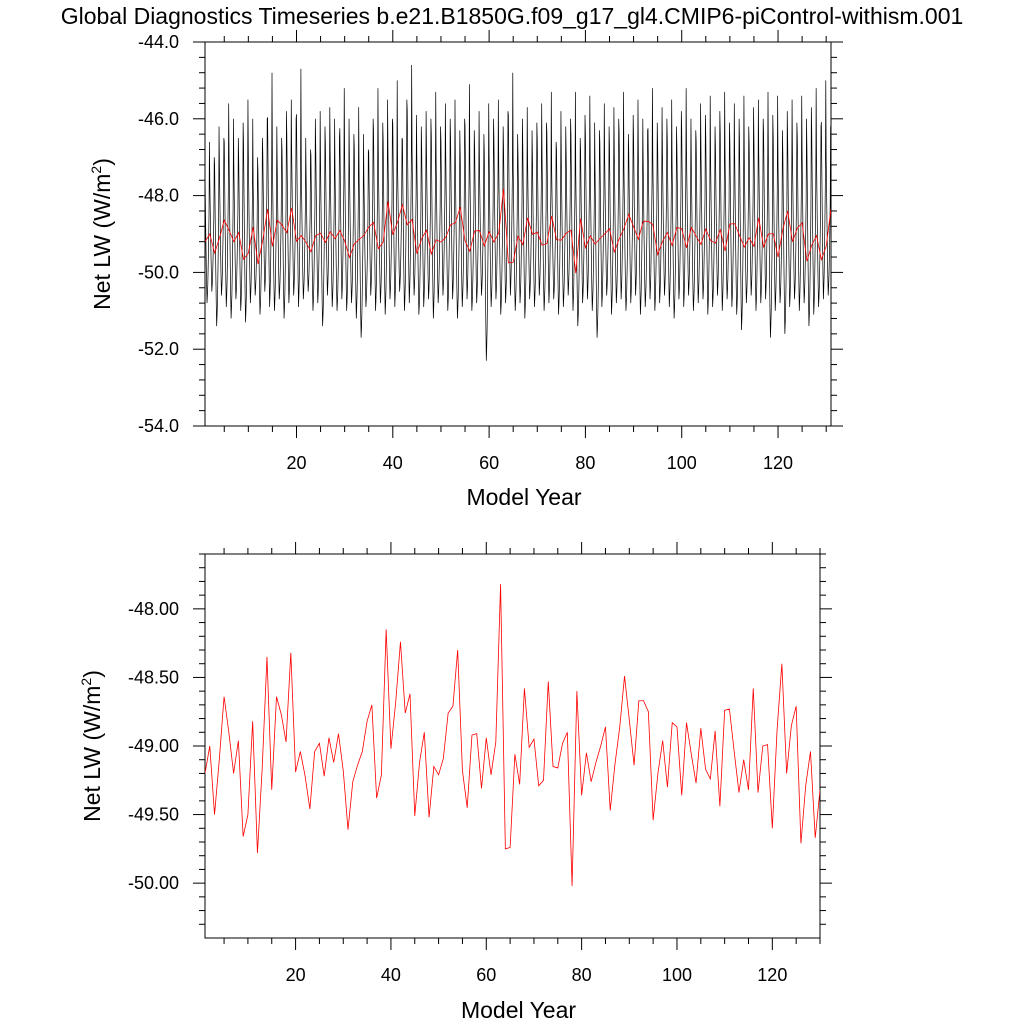  What do you see at coordinates (158, 426) in the screenshot?
I see `y-tick-label: -54.0` at bounding box center [158, 426].